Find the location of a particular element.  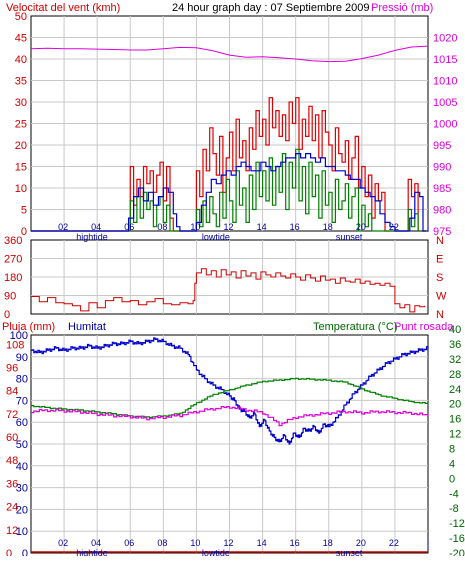

wind-x-tick-label: 04 is located at coordinates (96, 227).